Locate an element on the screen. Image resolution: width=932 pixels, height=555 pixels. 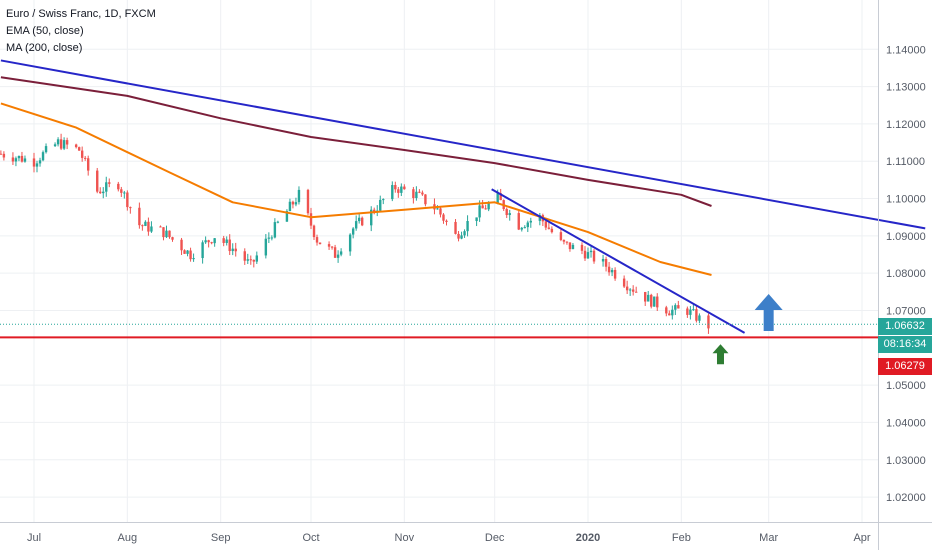
legend-ma: MA (200, close) is located at coordinates (44, 48).